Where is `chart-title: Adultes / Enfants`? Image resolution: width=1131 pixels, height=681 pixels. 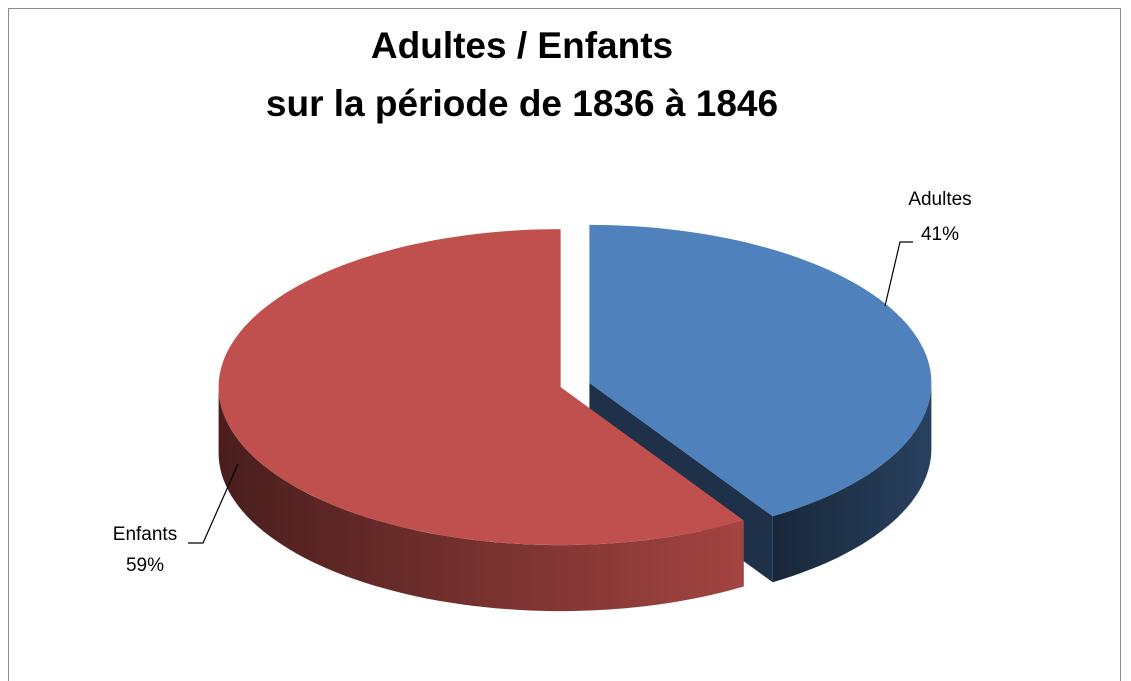
chart-title: Adultes / Enfants is located at coordinates (522, 45).